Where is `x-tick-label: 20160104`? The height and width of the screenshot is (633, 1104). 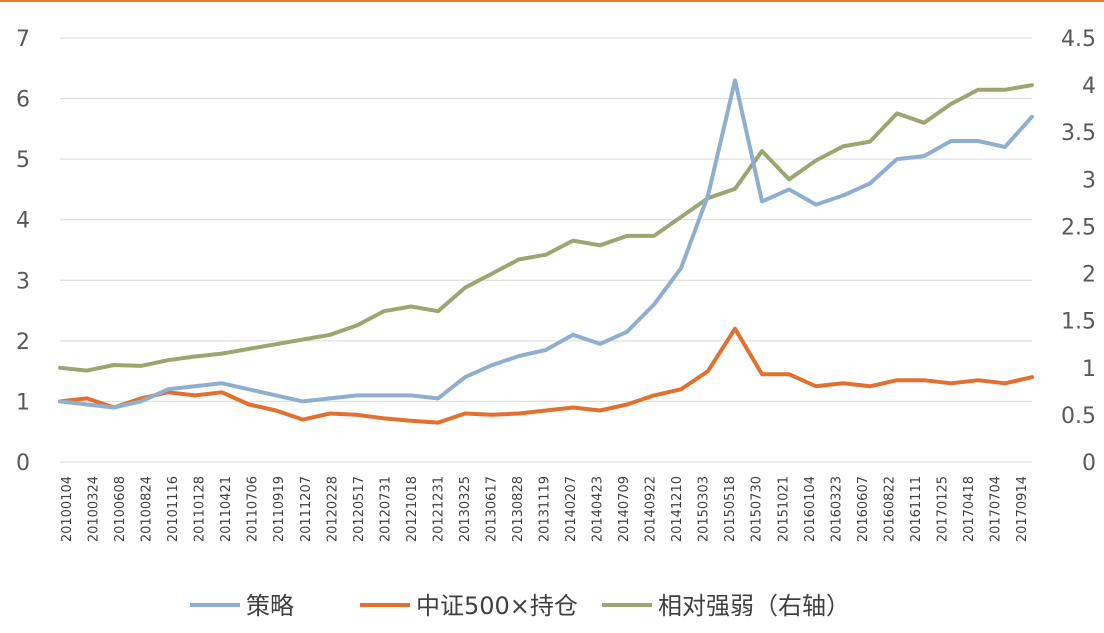 x-tick-label: 20160104 is located at coordinates (810, 509).